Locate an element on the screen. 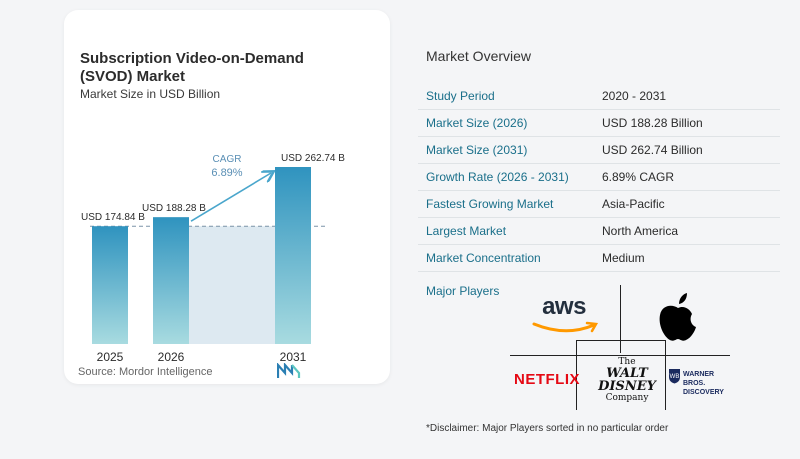  overview-row: Market Size (2031) USD 262.74 Billion is located at coordinates (599, 150).